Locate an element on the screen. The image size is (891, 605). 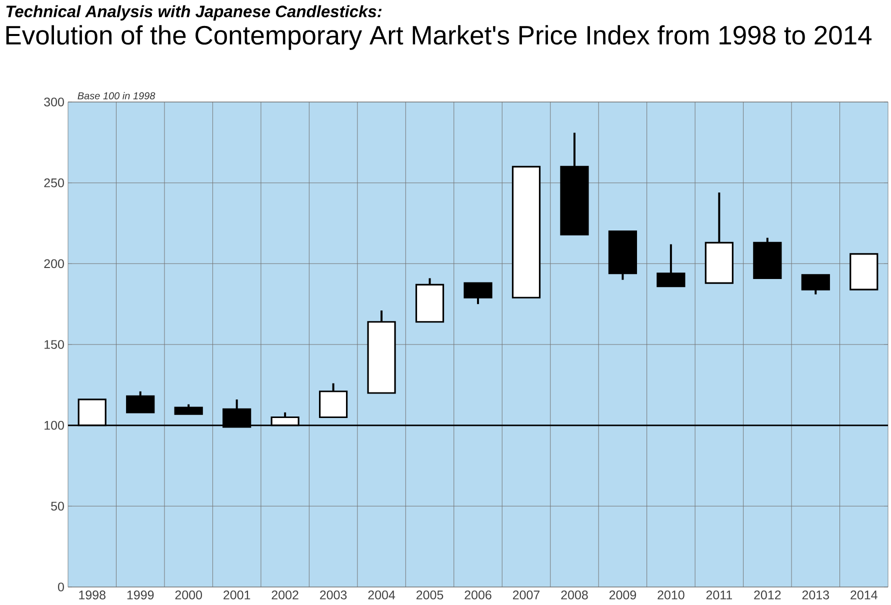
y-tick-label: 150 is located at coordinates (54, 344).